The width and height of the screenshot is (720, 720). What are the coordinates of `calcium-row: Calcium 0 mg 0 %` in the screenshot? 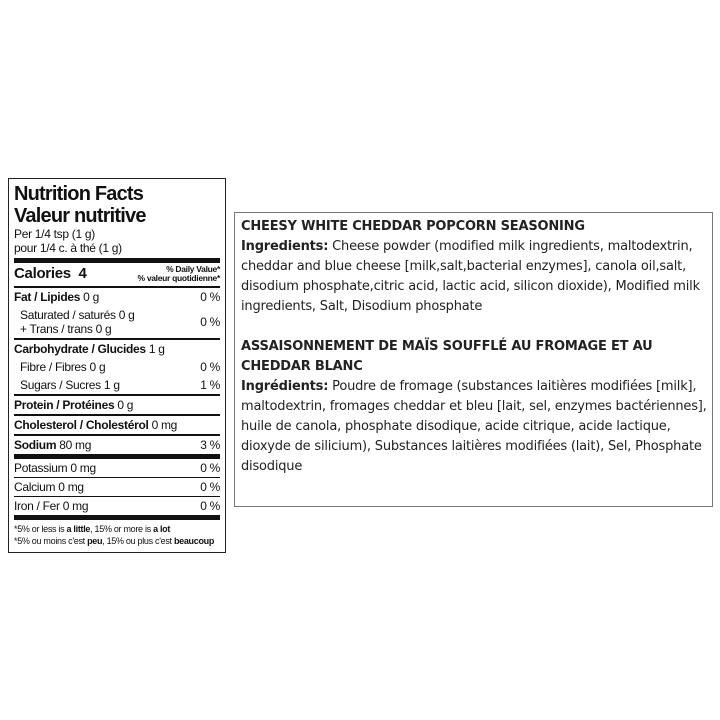 It's located at (117, 487).